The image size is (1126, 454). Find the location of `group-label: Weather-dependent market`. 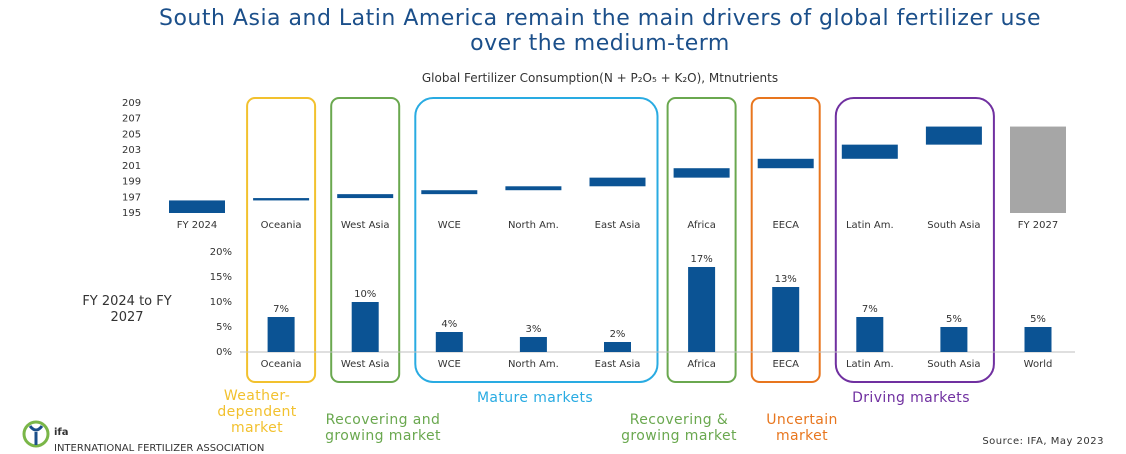

group-label: Weather-dependent market is located at coordinates (257, 412).